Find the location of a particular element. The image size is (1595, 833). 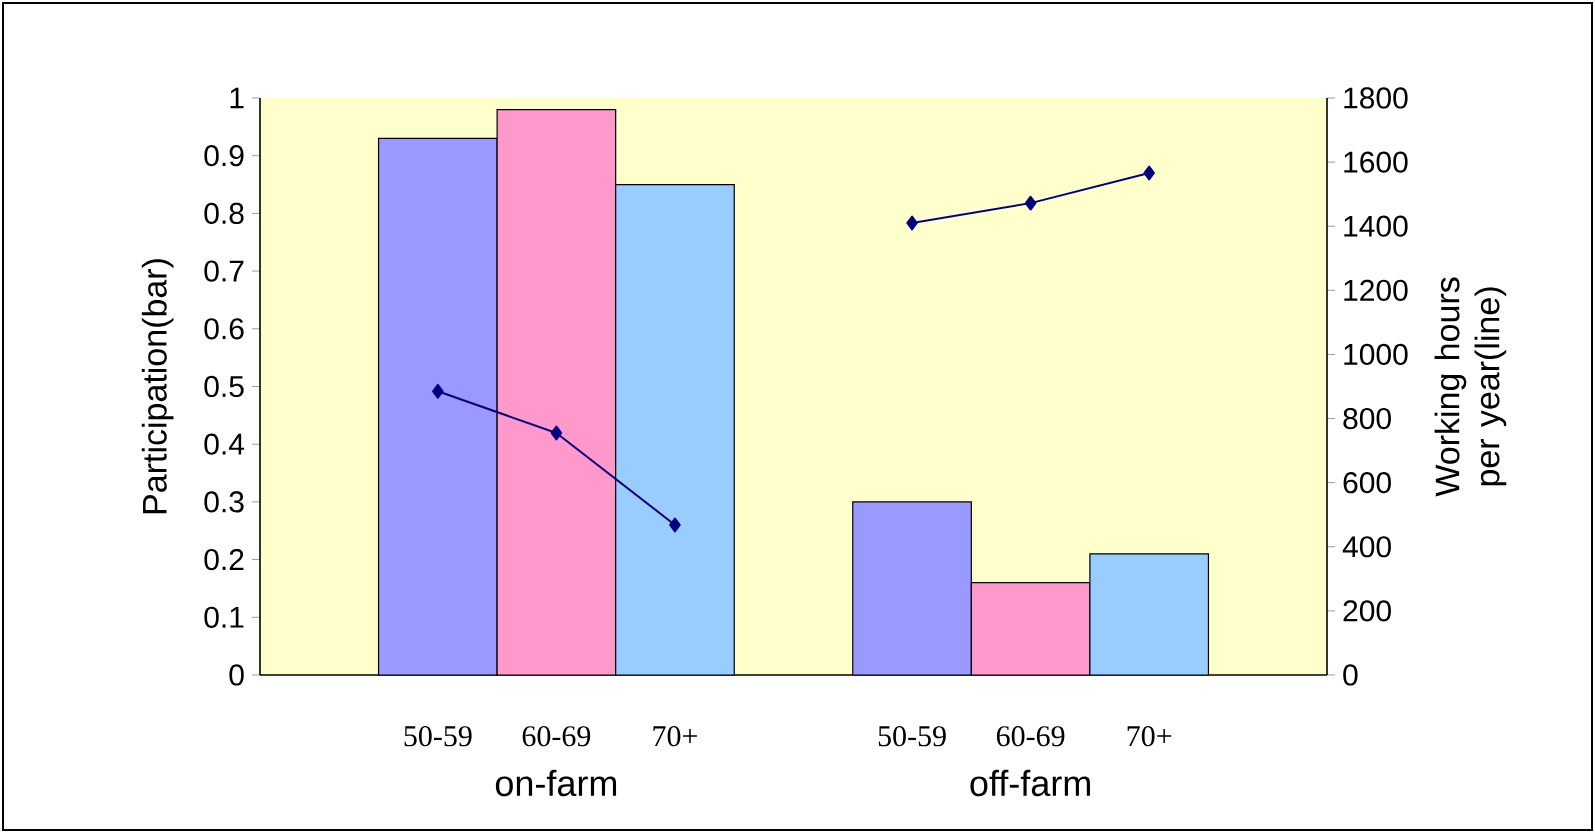

y2-tick-label: 0 is located at coordinates (1350, 675).